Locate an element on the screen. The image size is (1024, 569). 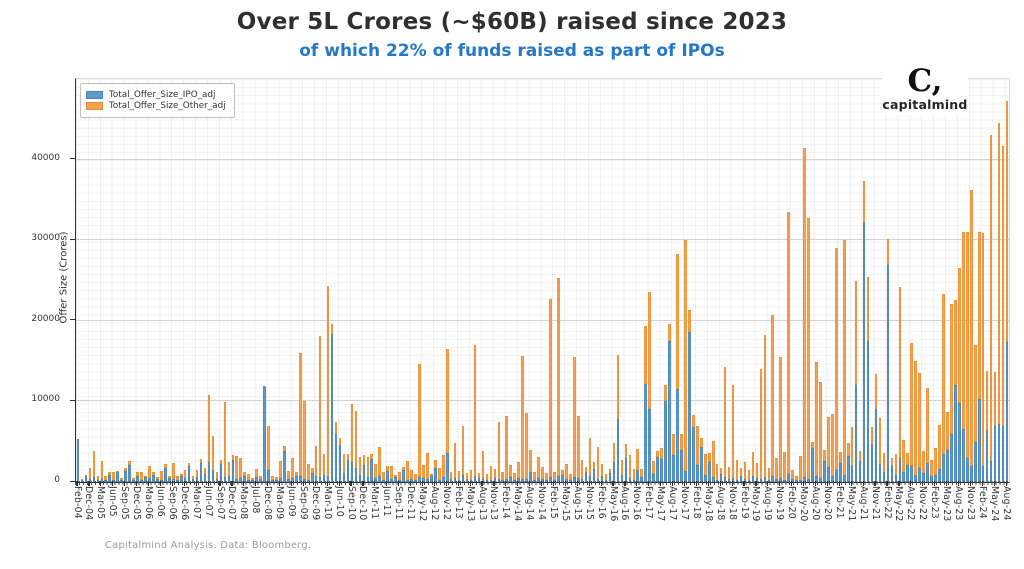
x-tick-label: Feb-15 is located at coordinates (553, 502).